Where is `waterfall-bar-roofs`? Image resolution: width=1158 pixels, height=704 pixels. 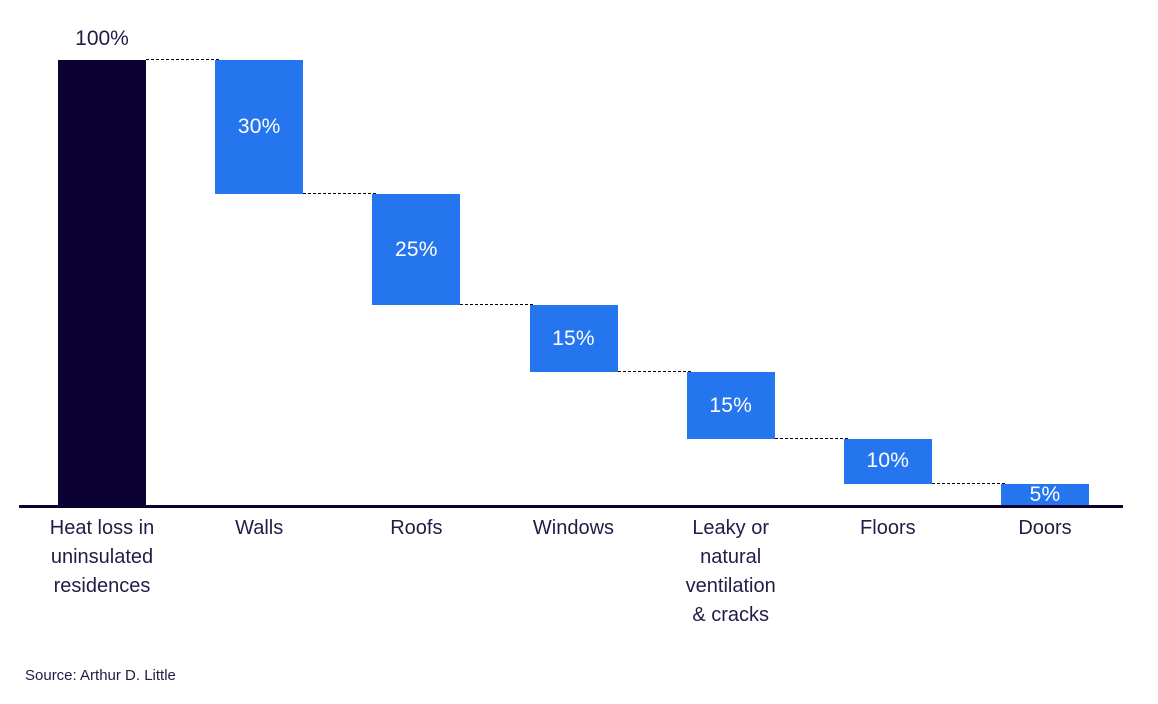 waterfall-bar-roofs is located at coordinates (416, 249).